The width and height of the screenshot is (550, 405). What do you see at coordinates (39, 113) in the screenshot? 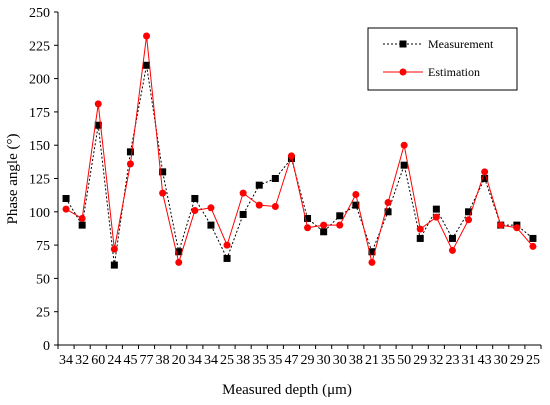
I see `y-tick-label: 175` at bounding box center [39, 113].